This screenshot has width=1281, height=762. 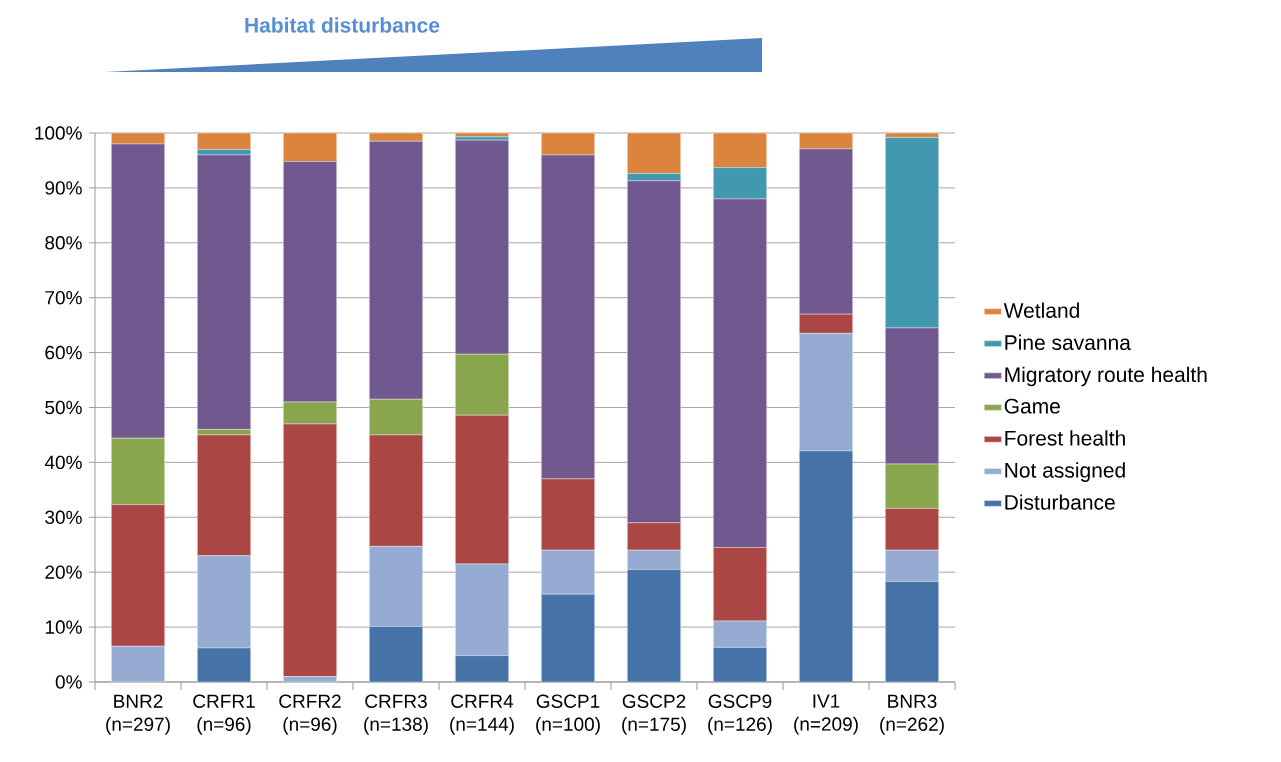 I want to click on y-tick-label: 0%, so click(x=68, y=682).